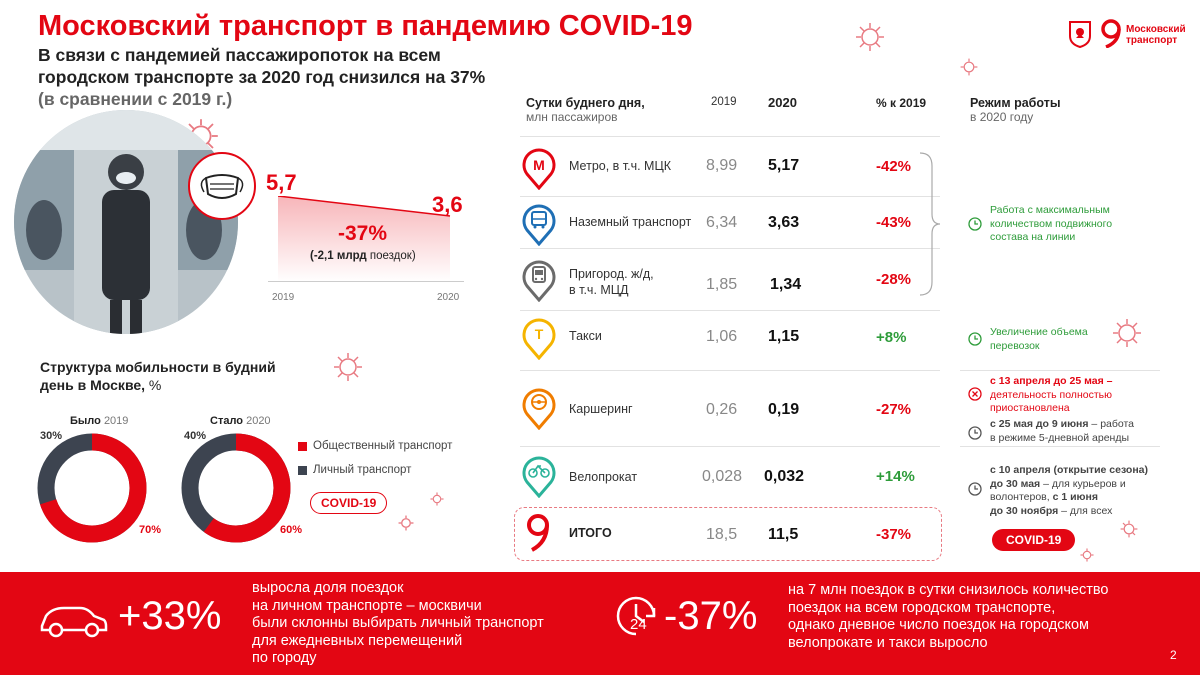 The width and height of the screenshot is (1200, 675). I want to click on footer-left-stat: +33%, so click(170, 616).